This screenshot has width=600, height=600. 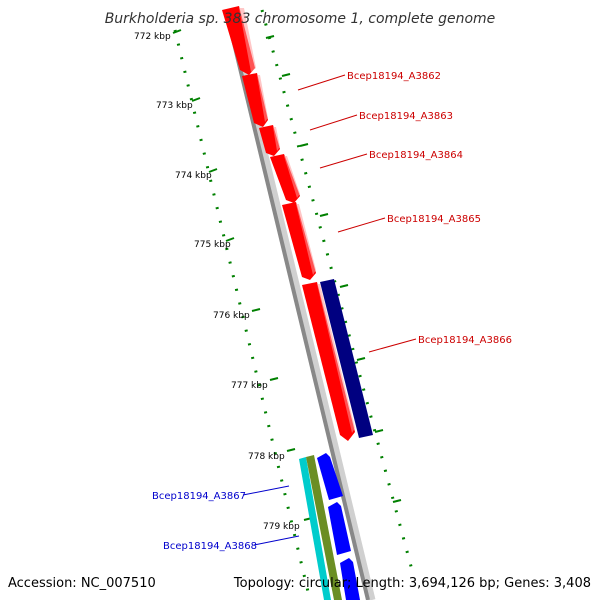 I want to click on gene-label-a3868: Bcep18194_A3868, so click(x=210, y=546).